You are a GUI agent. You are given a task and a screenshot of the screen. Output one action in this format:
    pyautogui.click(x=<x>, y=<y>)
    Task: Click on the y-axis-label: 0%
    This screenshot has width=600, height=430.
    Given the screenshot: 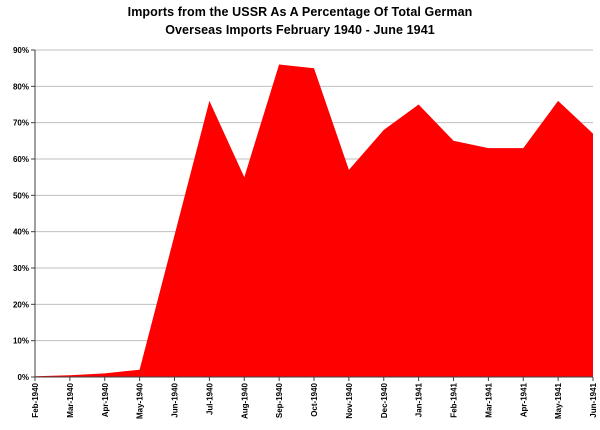 What is the action you would take?
    pyautogui.click(x=23, y=377)
    